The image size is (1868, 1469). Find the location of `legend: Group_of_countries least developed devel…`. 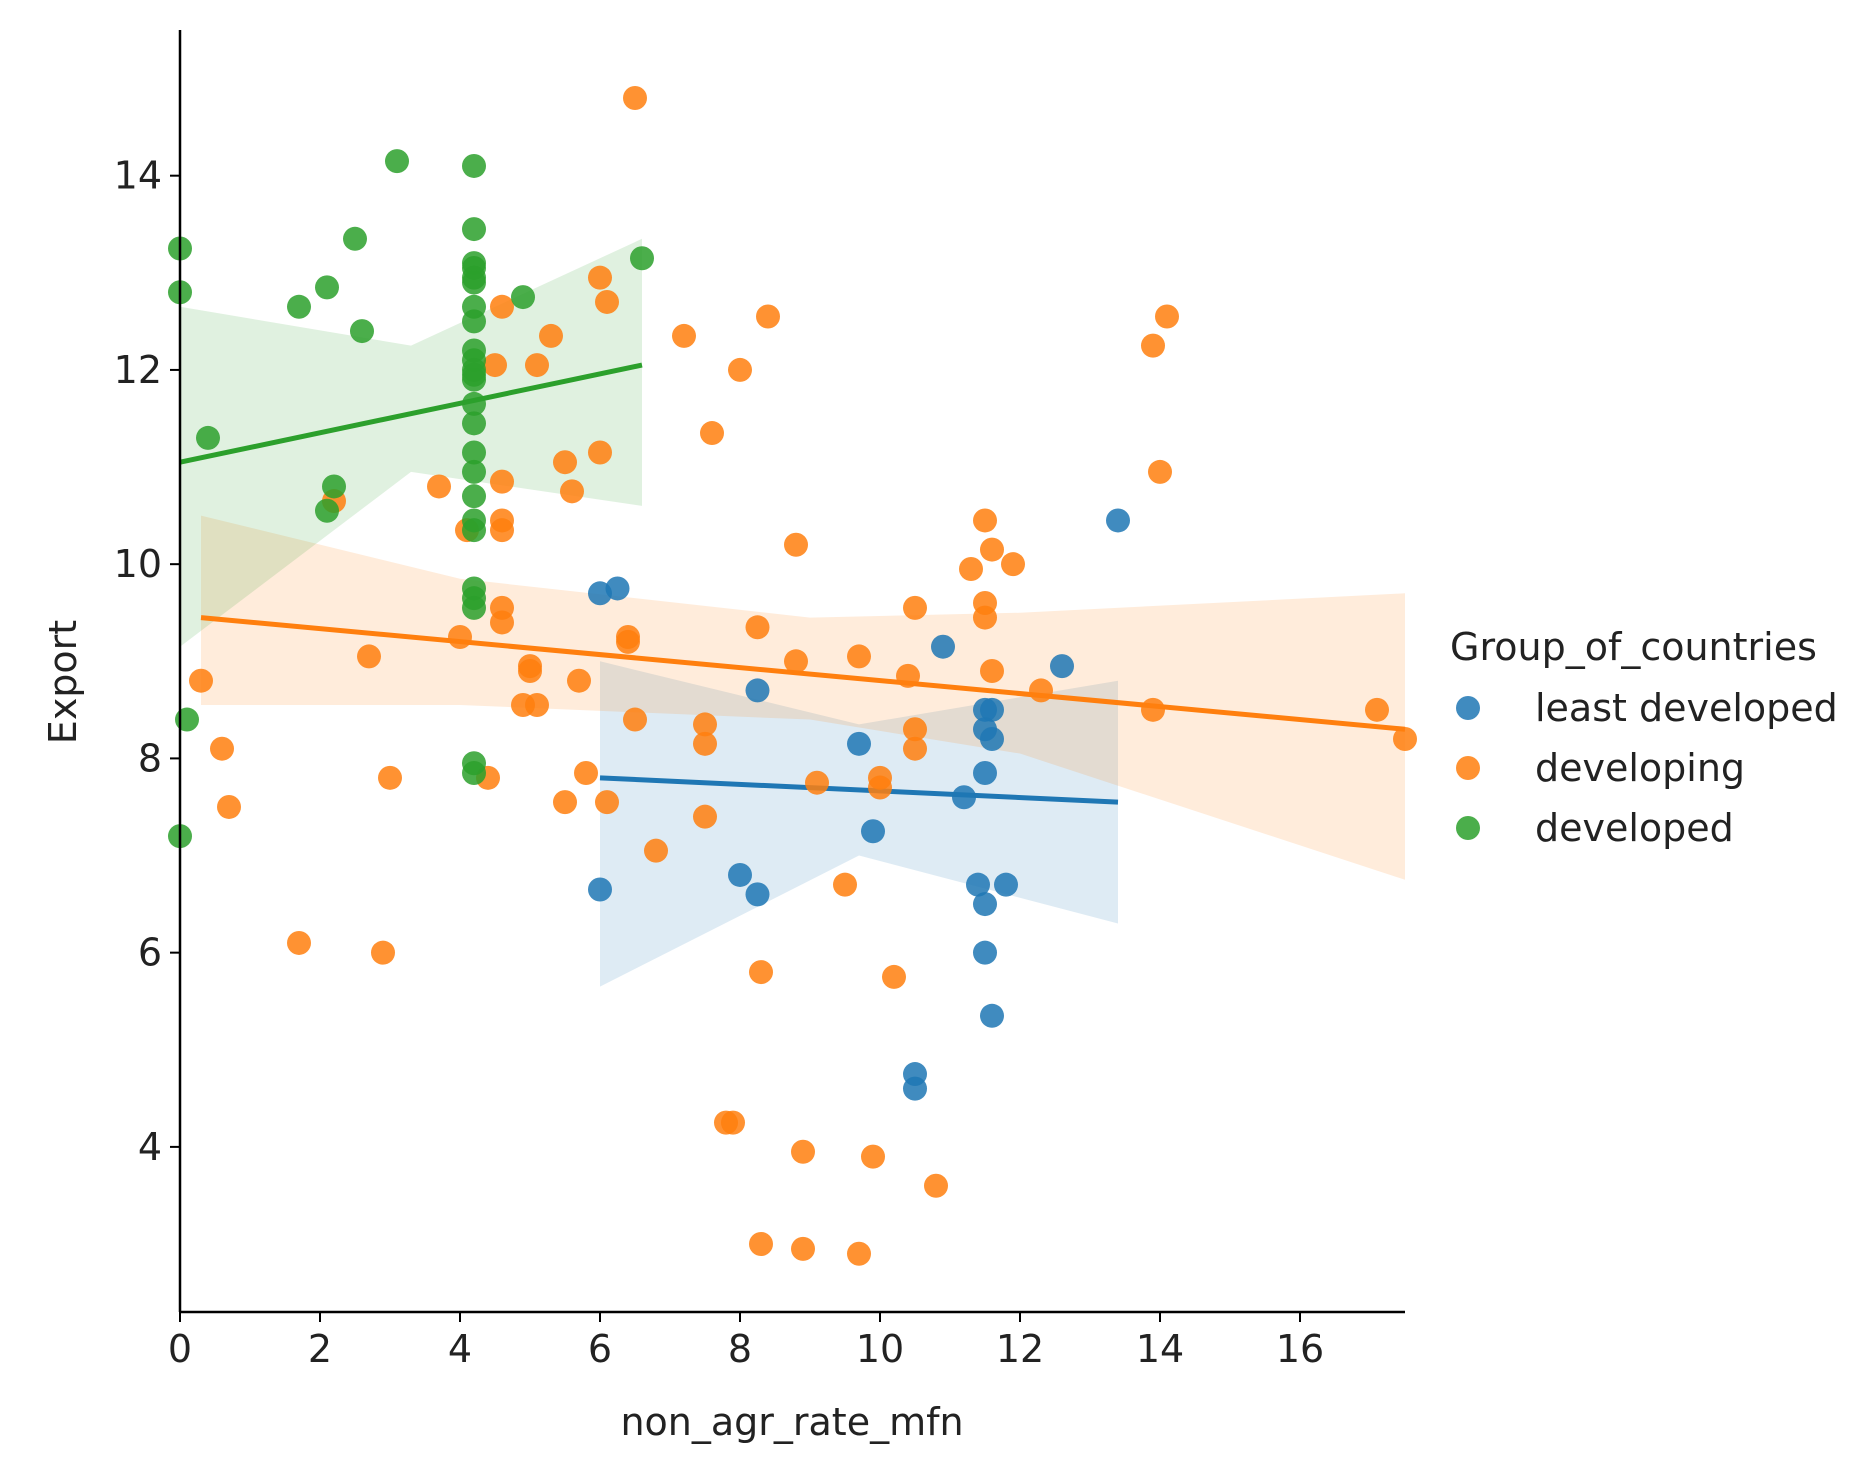

legend: Group_of_countries least developed devel… is located at coordinates (1644, 737).